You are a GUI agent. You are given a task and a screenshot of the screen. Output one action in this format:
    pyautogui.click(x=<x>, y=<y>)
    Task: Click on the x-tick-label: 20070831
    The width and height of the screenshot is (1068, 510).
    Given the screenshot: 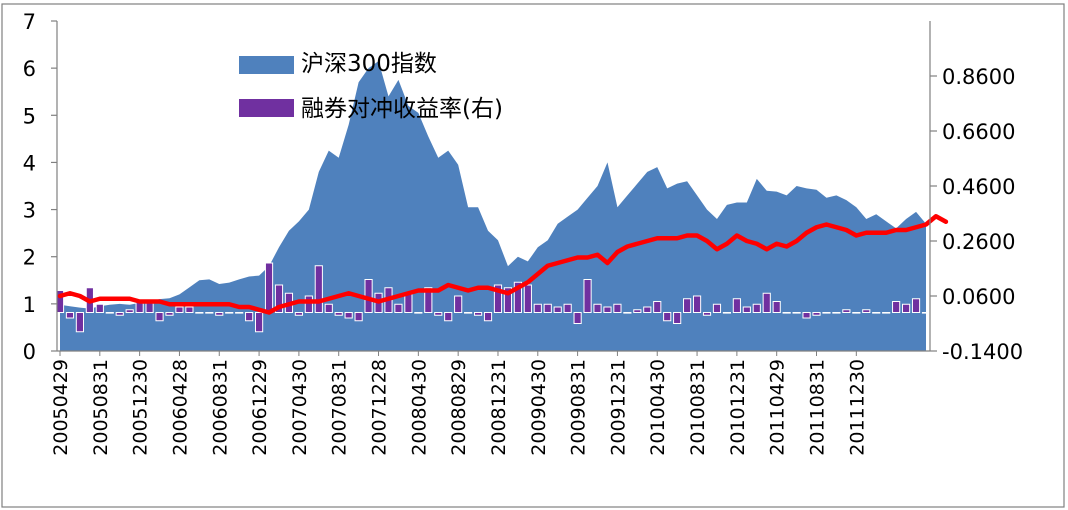 What is the action you would take?
    pyautogui.click(x=340, y=407)
    